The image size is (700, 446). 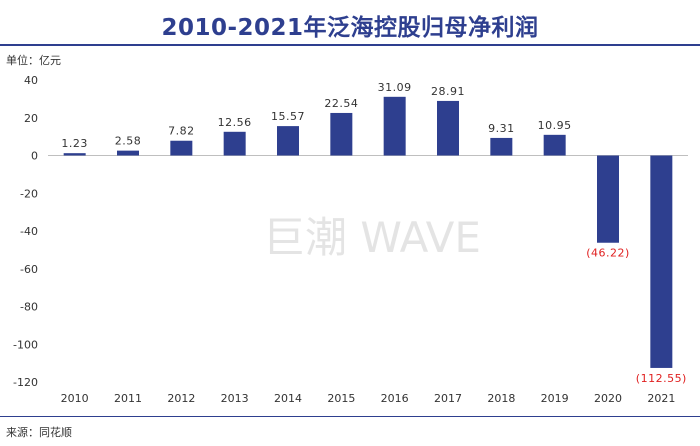 What do you see at coordinates (75, 398) in the screenshot?
I see `x-tick-label: 2010` at bounding box center [75, 398].